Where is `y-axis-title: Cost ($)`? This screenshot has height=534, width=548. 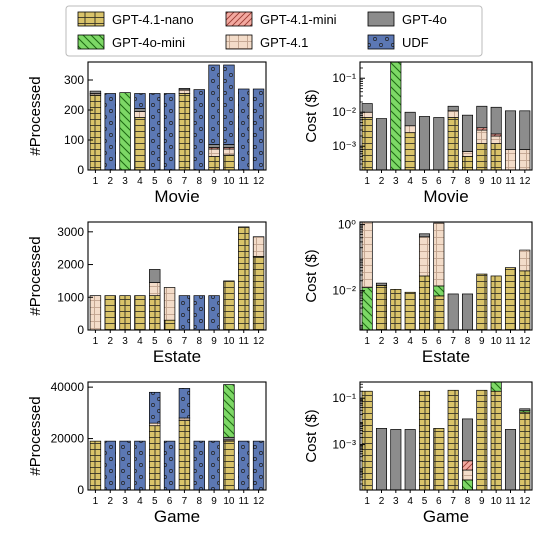 y-axis-title: Cost ($) is located at coordinates (311, 115).